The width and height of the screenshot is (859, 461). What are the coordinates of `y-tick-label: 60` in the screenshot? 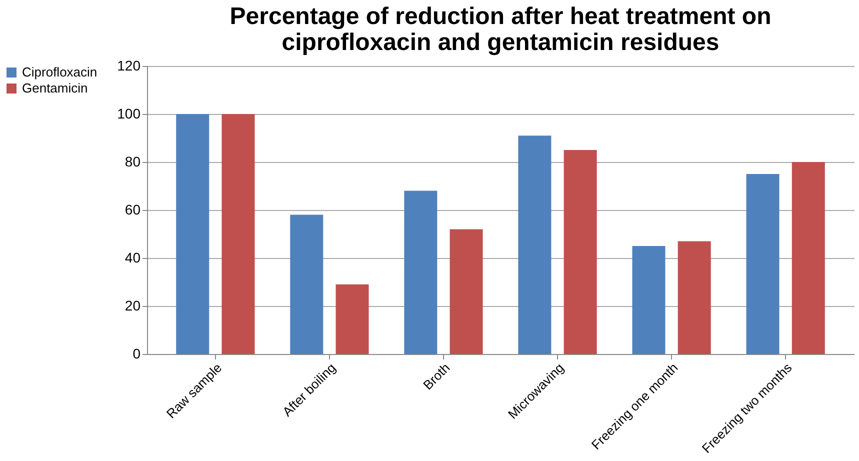 It's located at (132, 210).